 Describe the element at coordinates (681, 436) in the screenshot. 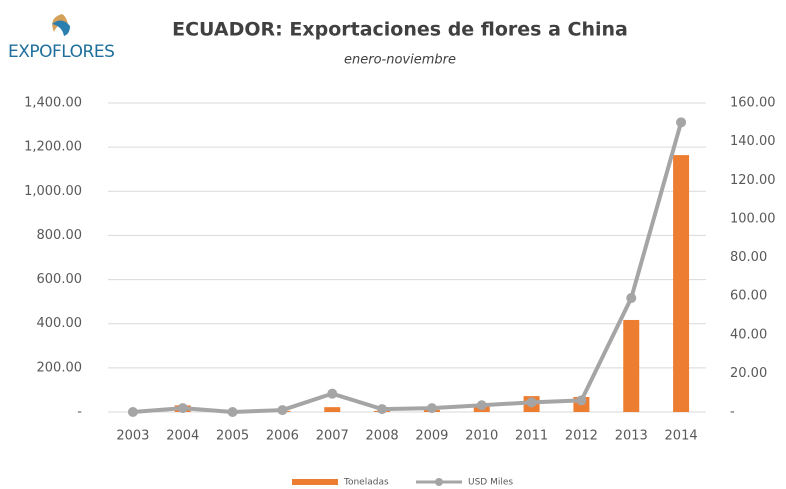

I see `x-tick-label: 2014` at that location.